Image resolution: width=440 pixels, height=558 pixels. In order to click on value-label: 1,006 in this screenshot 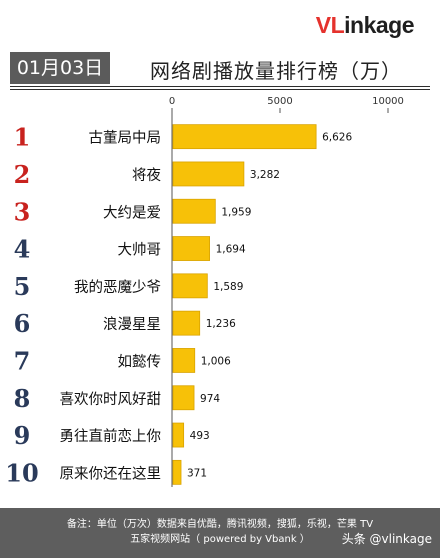, I will do `click(216, 361)`.